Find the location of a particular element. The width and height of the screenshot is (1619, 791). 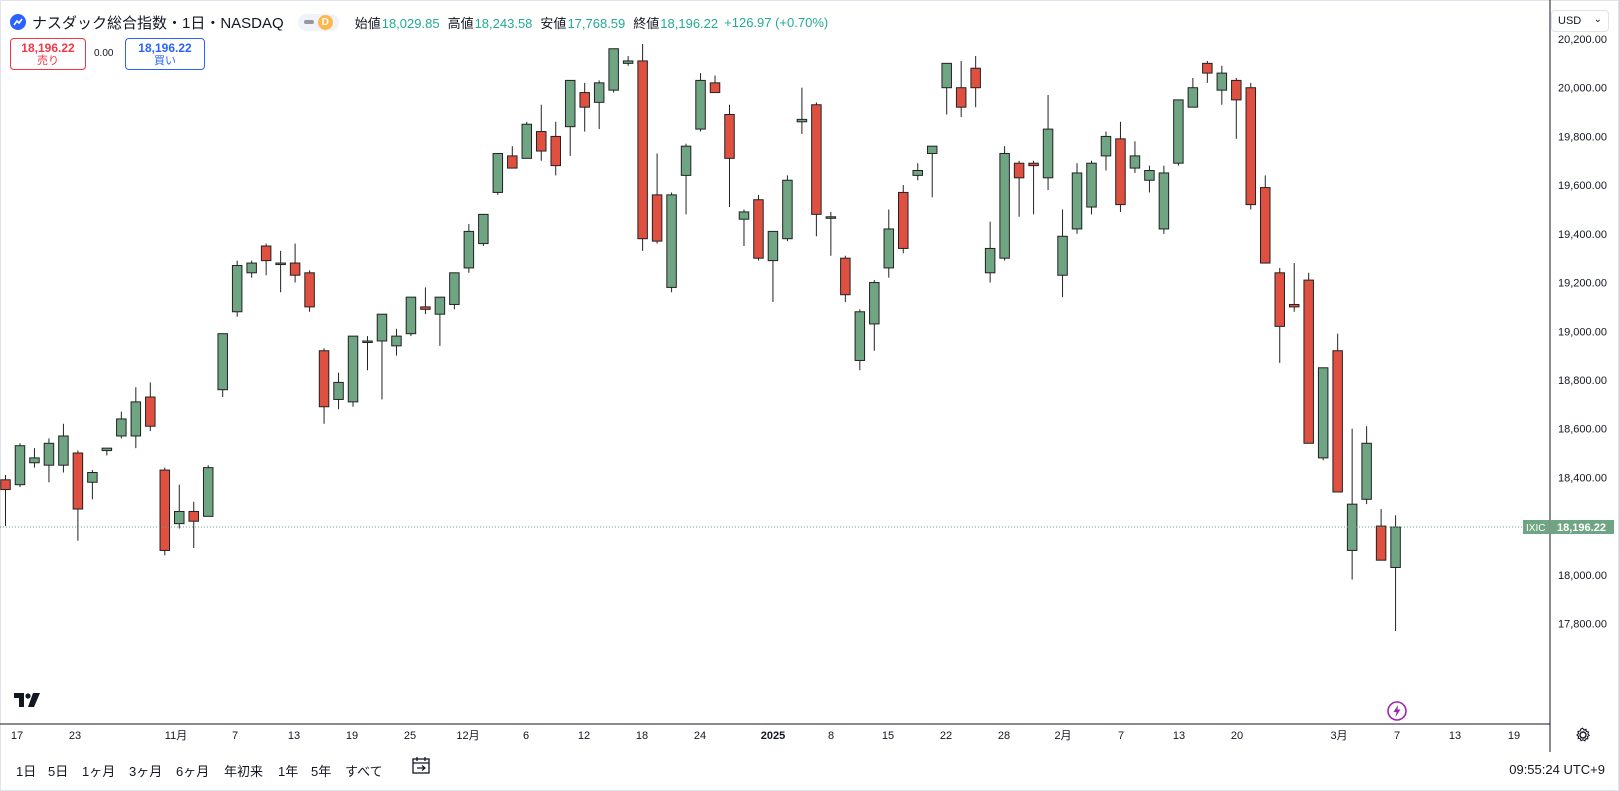

currency-dropdown: USD ⌄ is located at coordinates (1580, 21).